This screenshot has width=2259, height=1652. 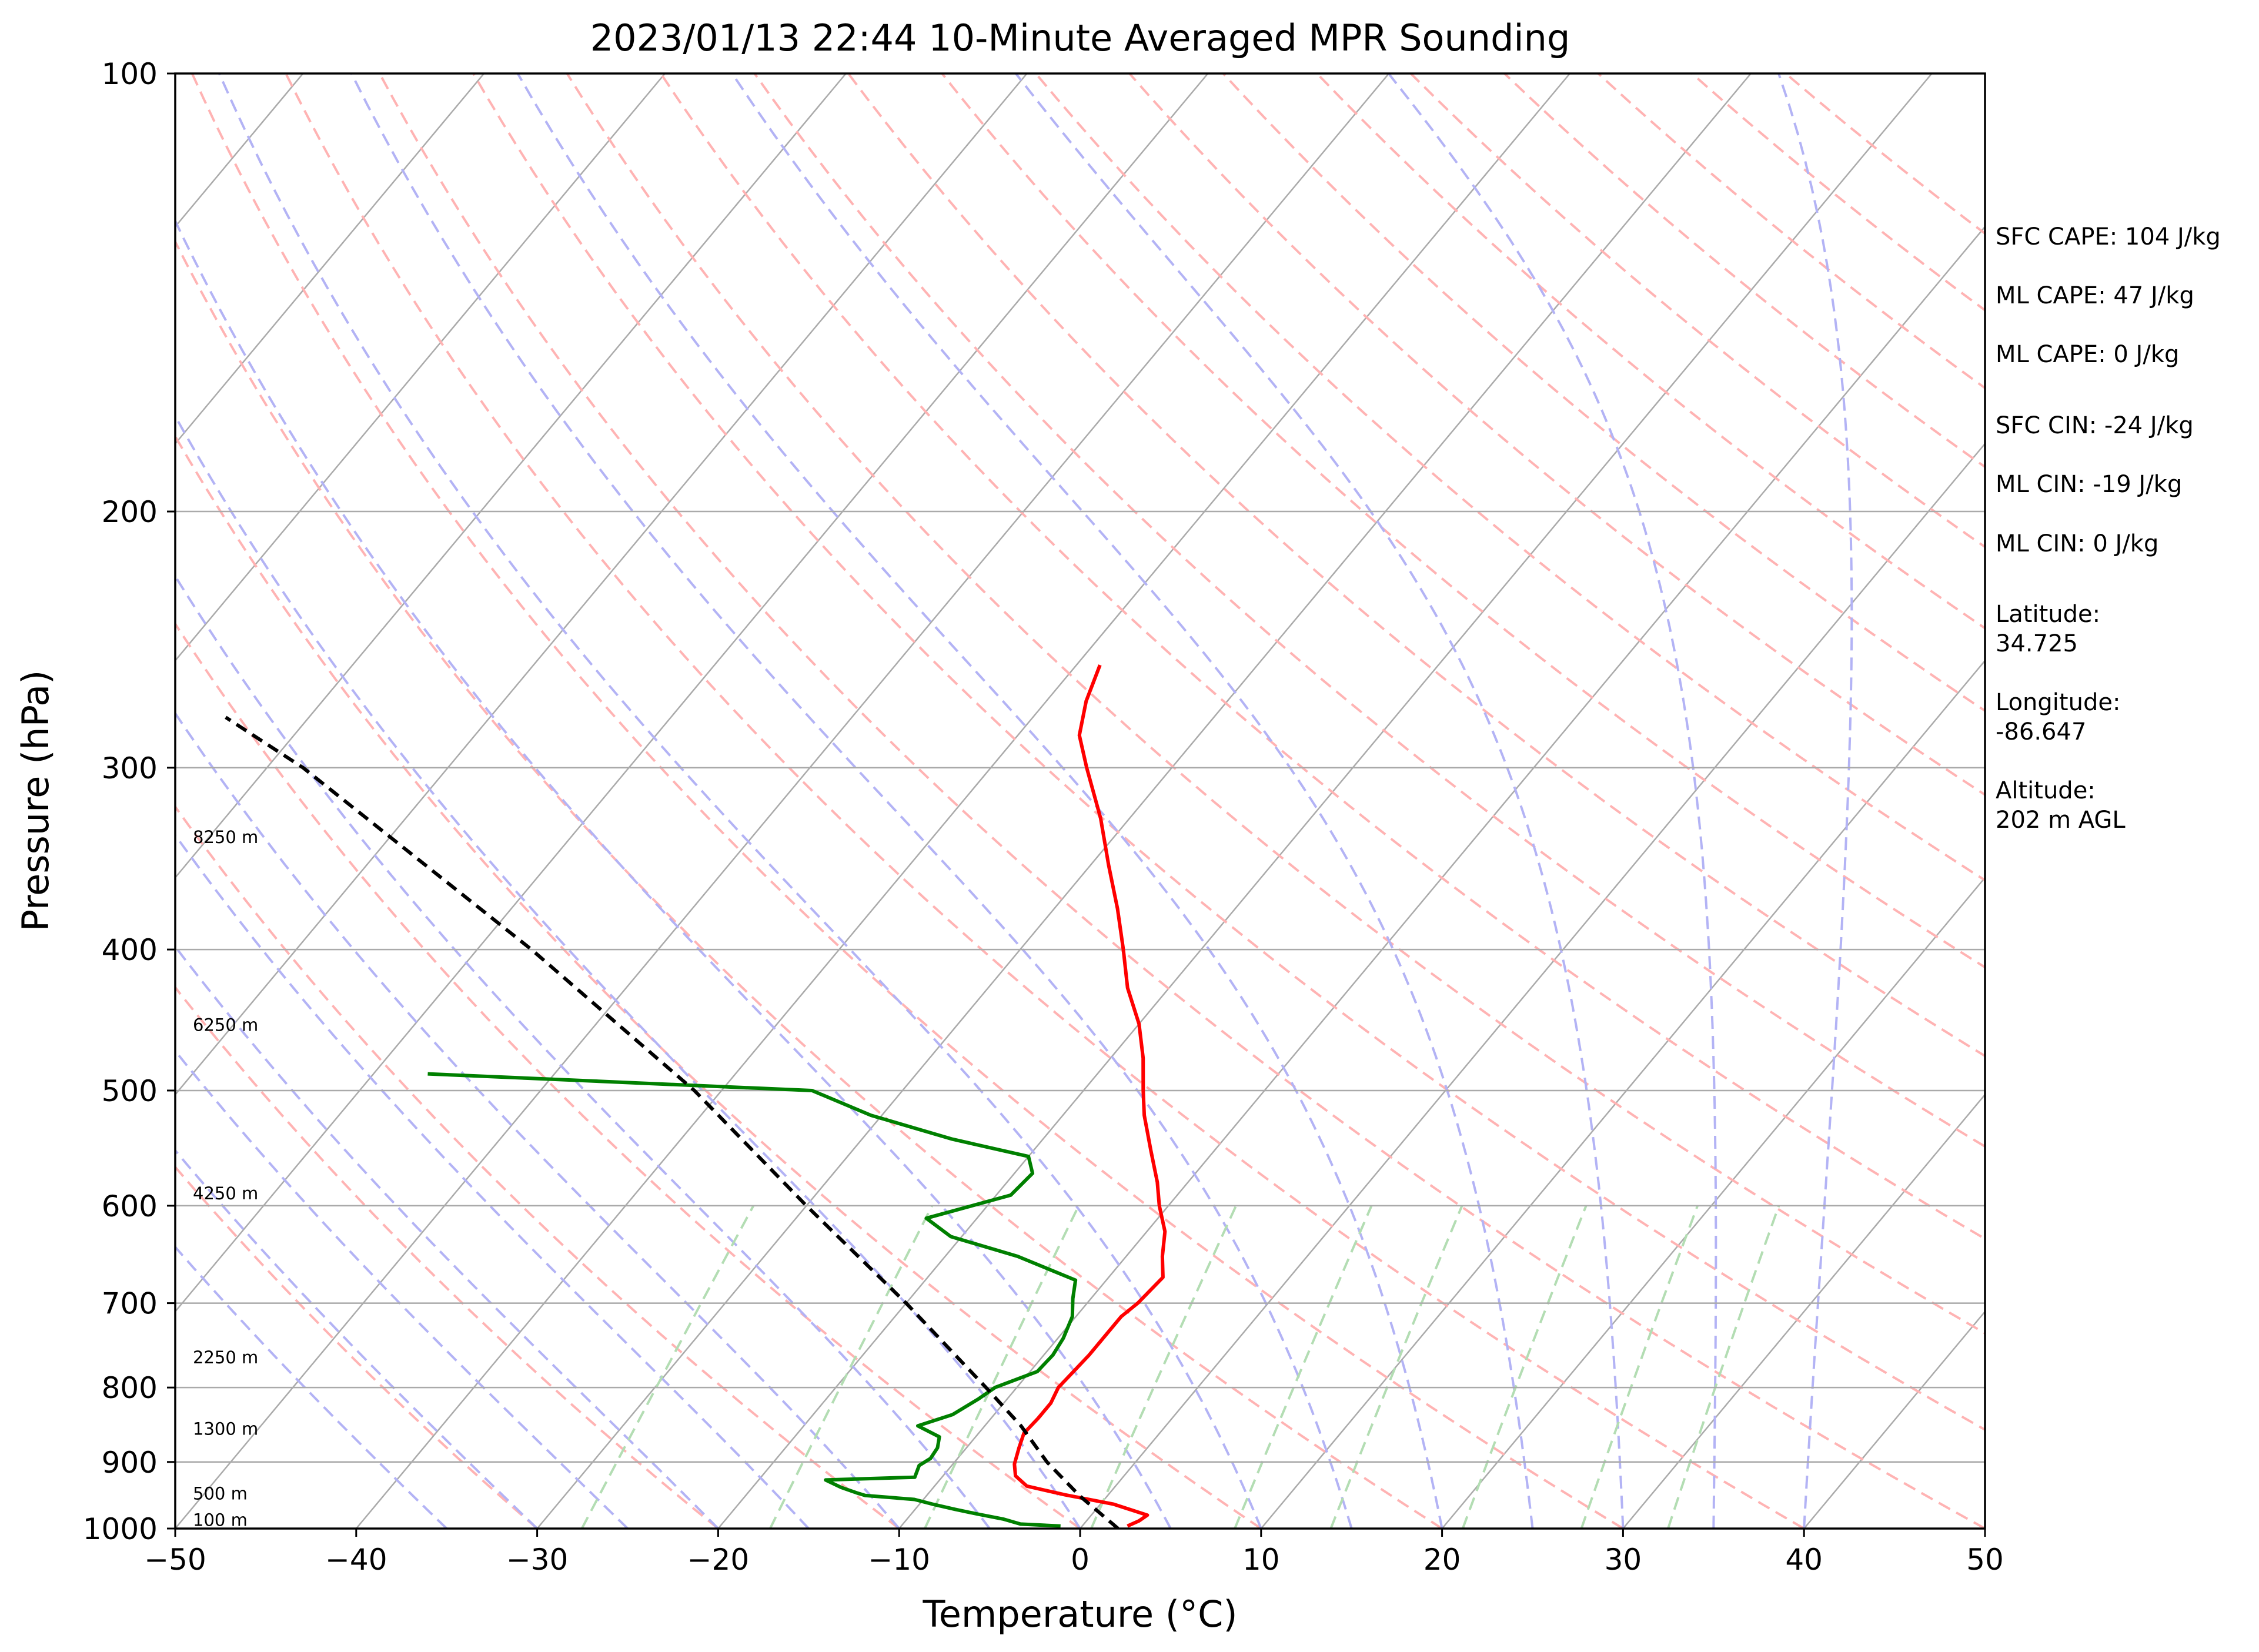 I want to click on x-tick-label: 20, so click(x=1442, y=1560).